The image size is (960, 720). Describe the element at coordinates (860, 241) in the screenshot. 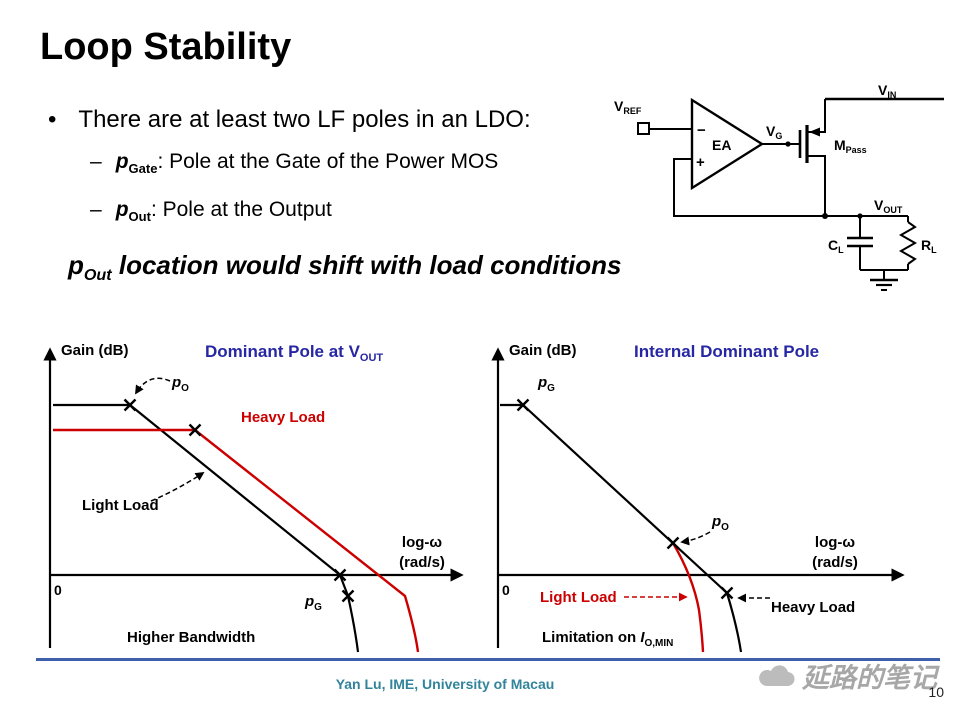

I see `load-capacitor` at that location.